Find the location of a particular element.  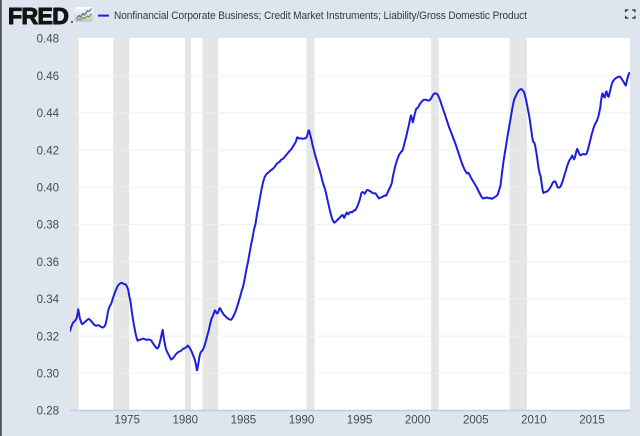

svg-text: 0.32 is located at coordinates (48, 337).